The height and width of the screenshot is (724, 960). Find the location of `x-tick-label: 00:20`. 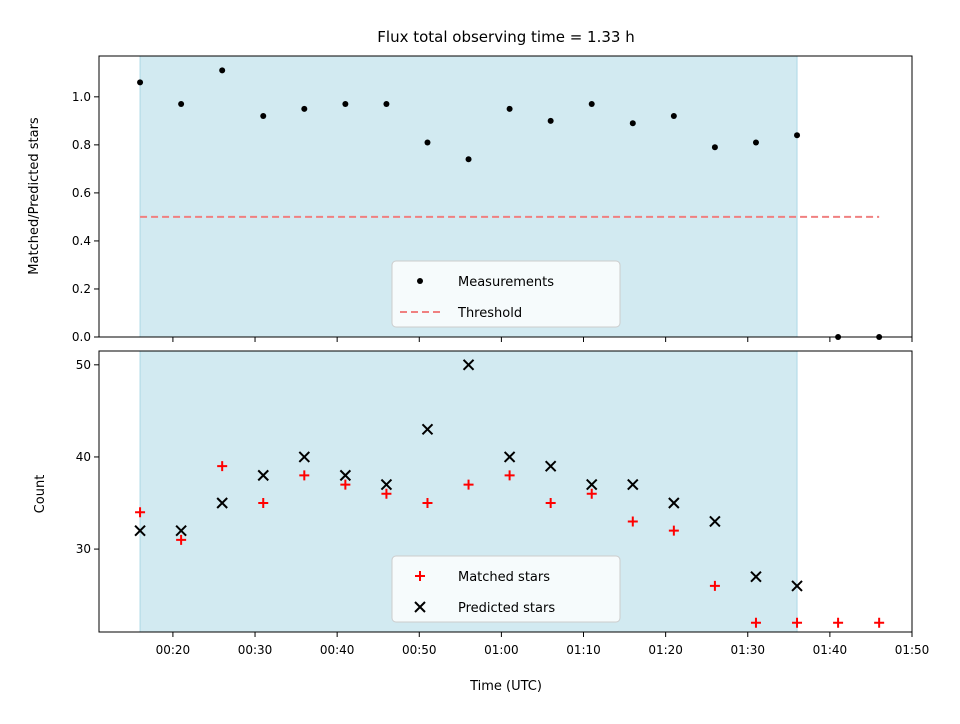

x-tick-label: 00:20 is located at coordinates (173, 650).